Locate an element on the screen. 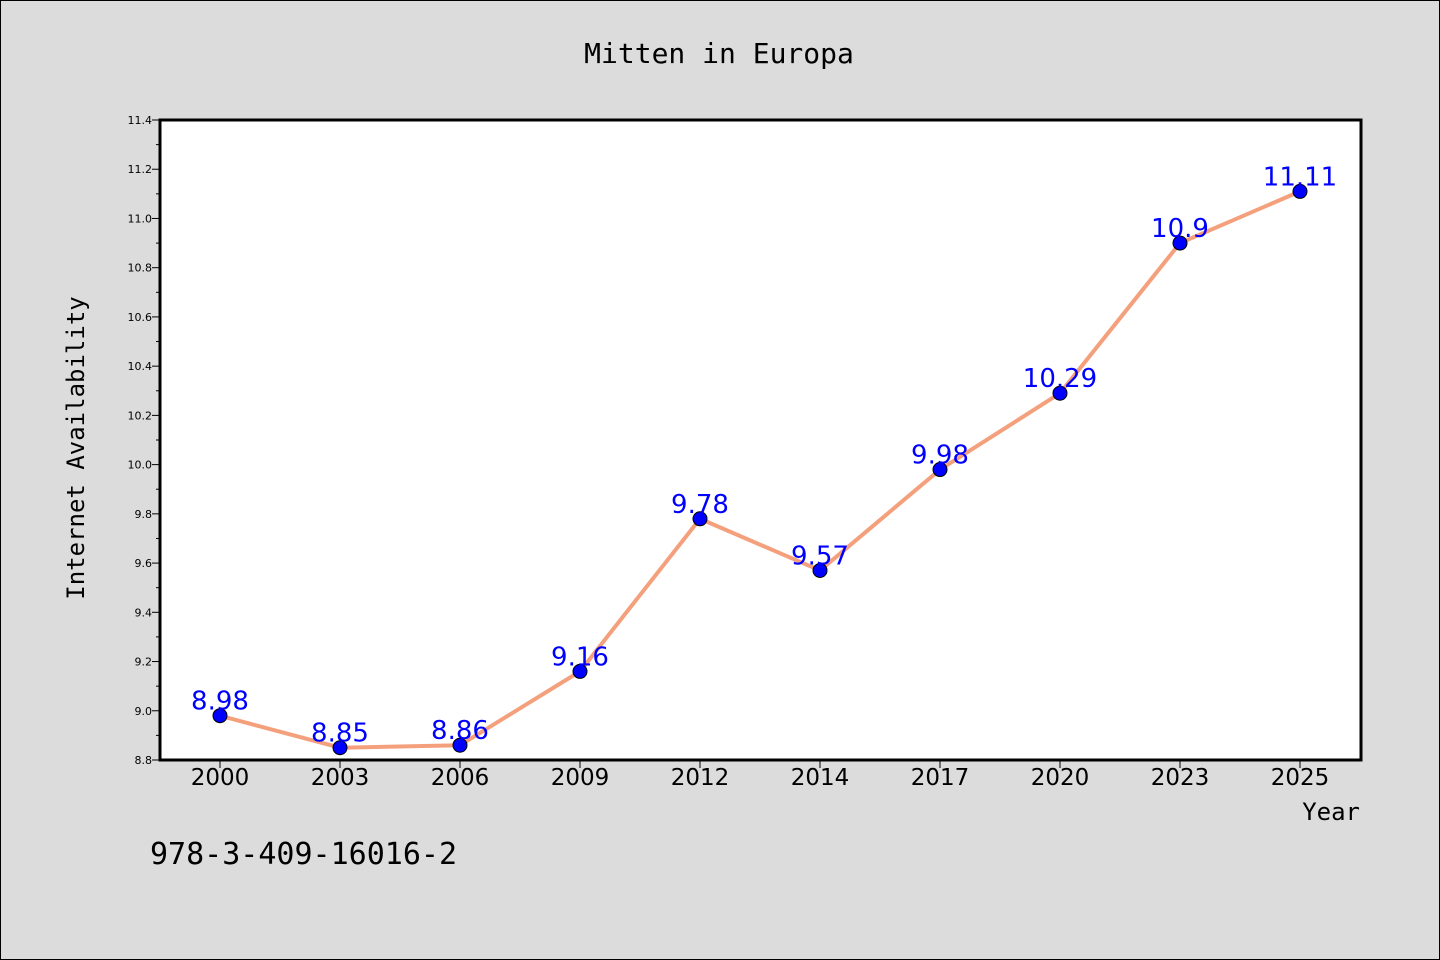 The width and height of the screenshot is (1440, 960). y-tick-label: 10.4 is located at coordinates (140, 366).